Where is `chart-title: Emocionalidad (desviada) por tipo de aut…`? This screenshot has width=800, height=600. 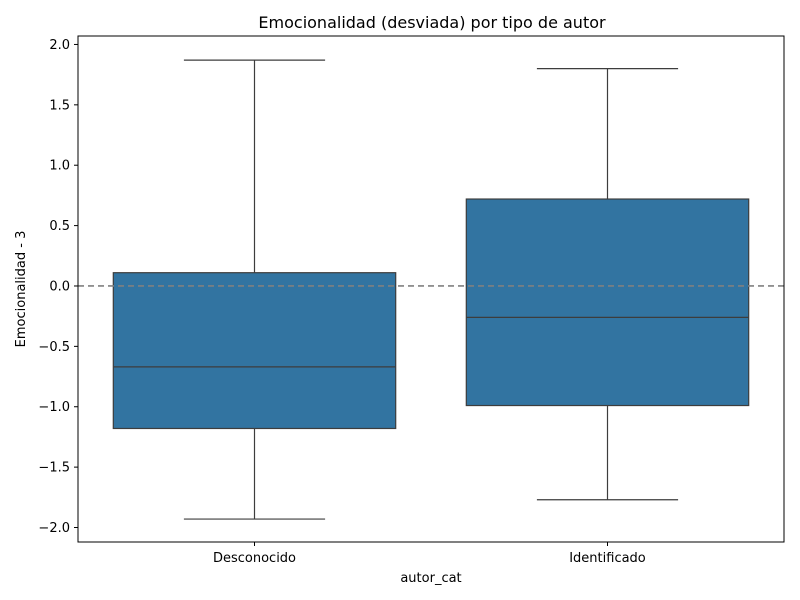 chart-title: Emocionalidad (desviada) por tipo de aut… is located at coordinates (432, 22).